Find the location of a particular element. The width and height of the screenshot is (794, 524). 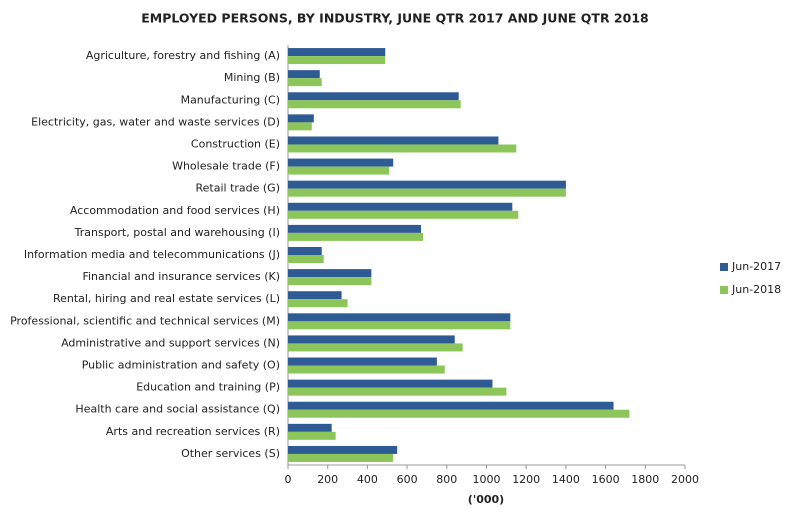

x-axis-title: ('000) is located at coordinates (486, 499).